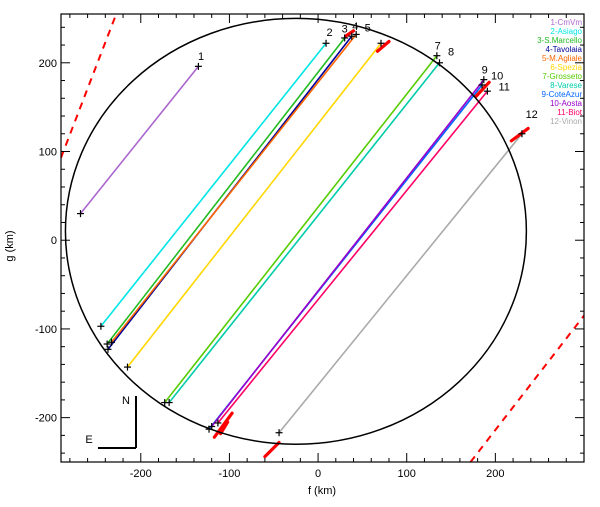 Image resolution: width=600 pixels, height=507 pixels. Describe the element at coordinates (88, 440) in the screenshot. I see `east-label: E` at that location.